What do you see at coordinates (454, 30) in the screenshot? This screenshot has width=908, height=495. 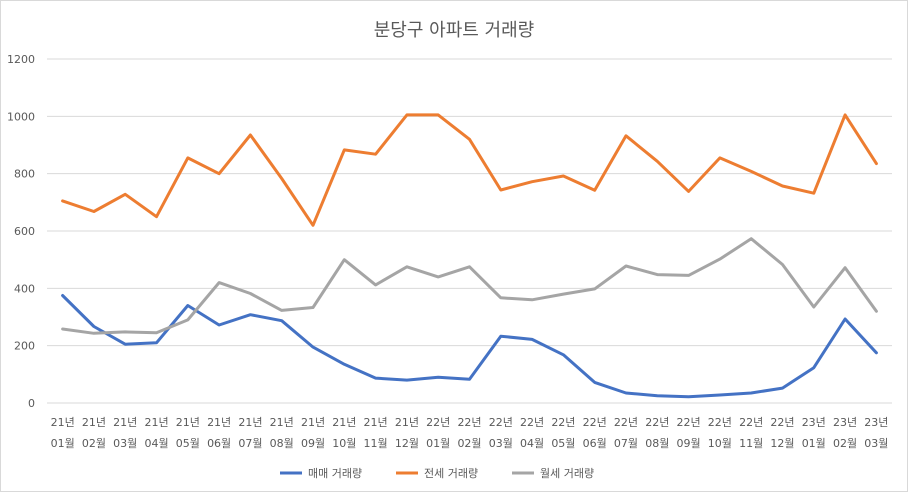 I see `chart-title: 분당구 아파트 거래량` at bounding box center [454, 30].